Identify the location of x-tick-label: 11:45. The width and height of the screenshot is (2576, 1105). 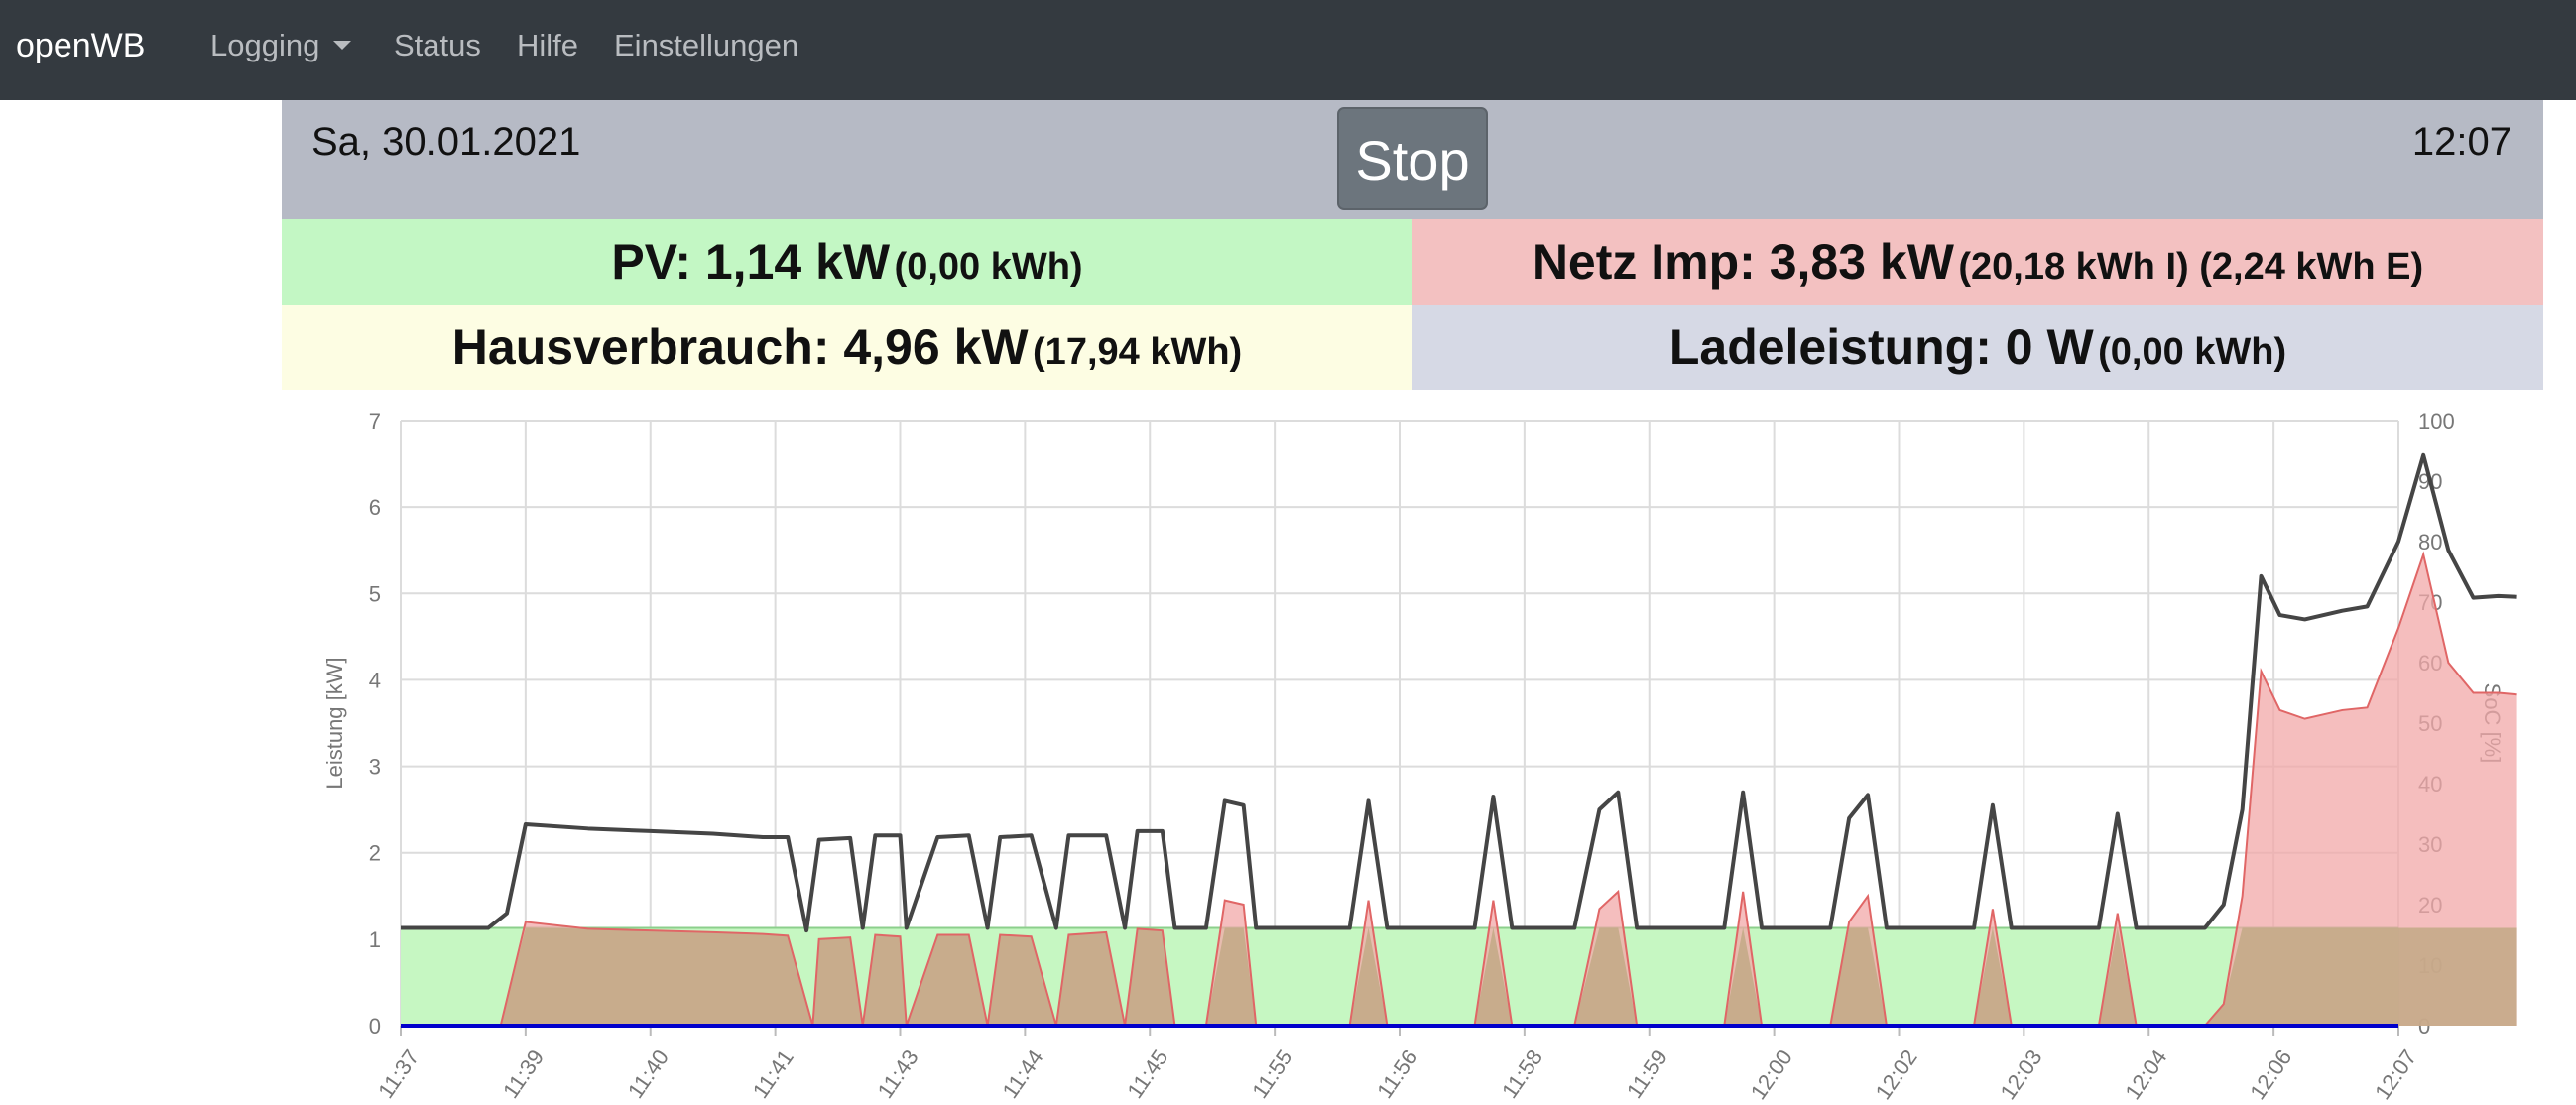
(1147, 1074).